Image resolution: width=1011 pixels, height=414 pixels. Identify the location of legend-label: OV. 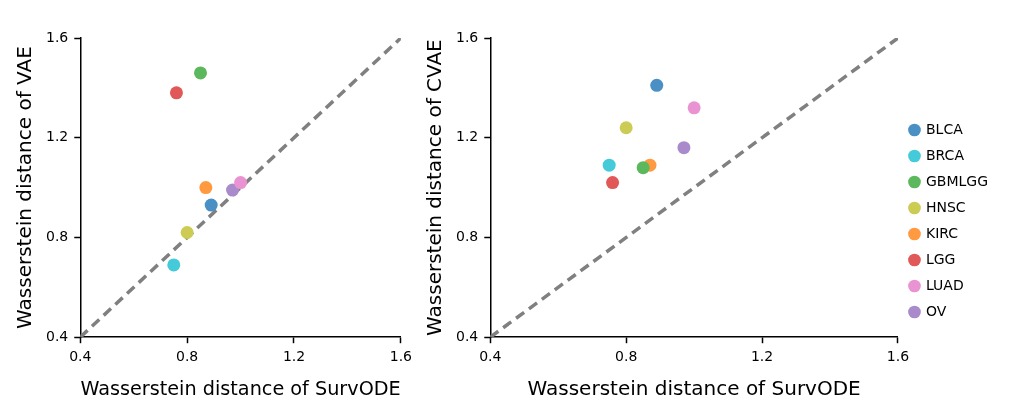
(936, 310).